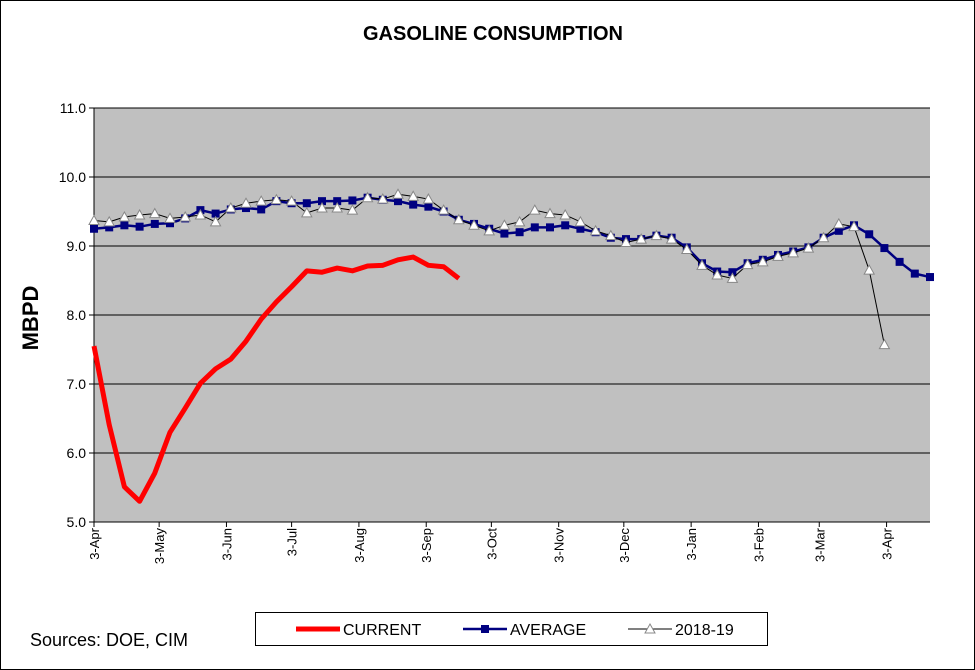 The height and width of the screenshot is (670, 975). Describe the element at coordinates (77, 522) in the screenshot. I see `y-tick-label: 5.0` at that location.